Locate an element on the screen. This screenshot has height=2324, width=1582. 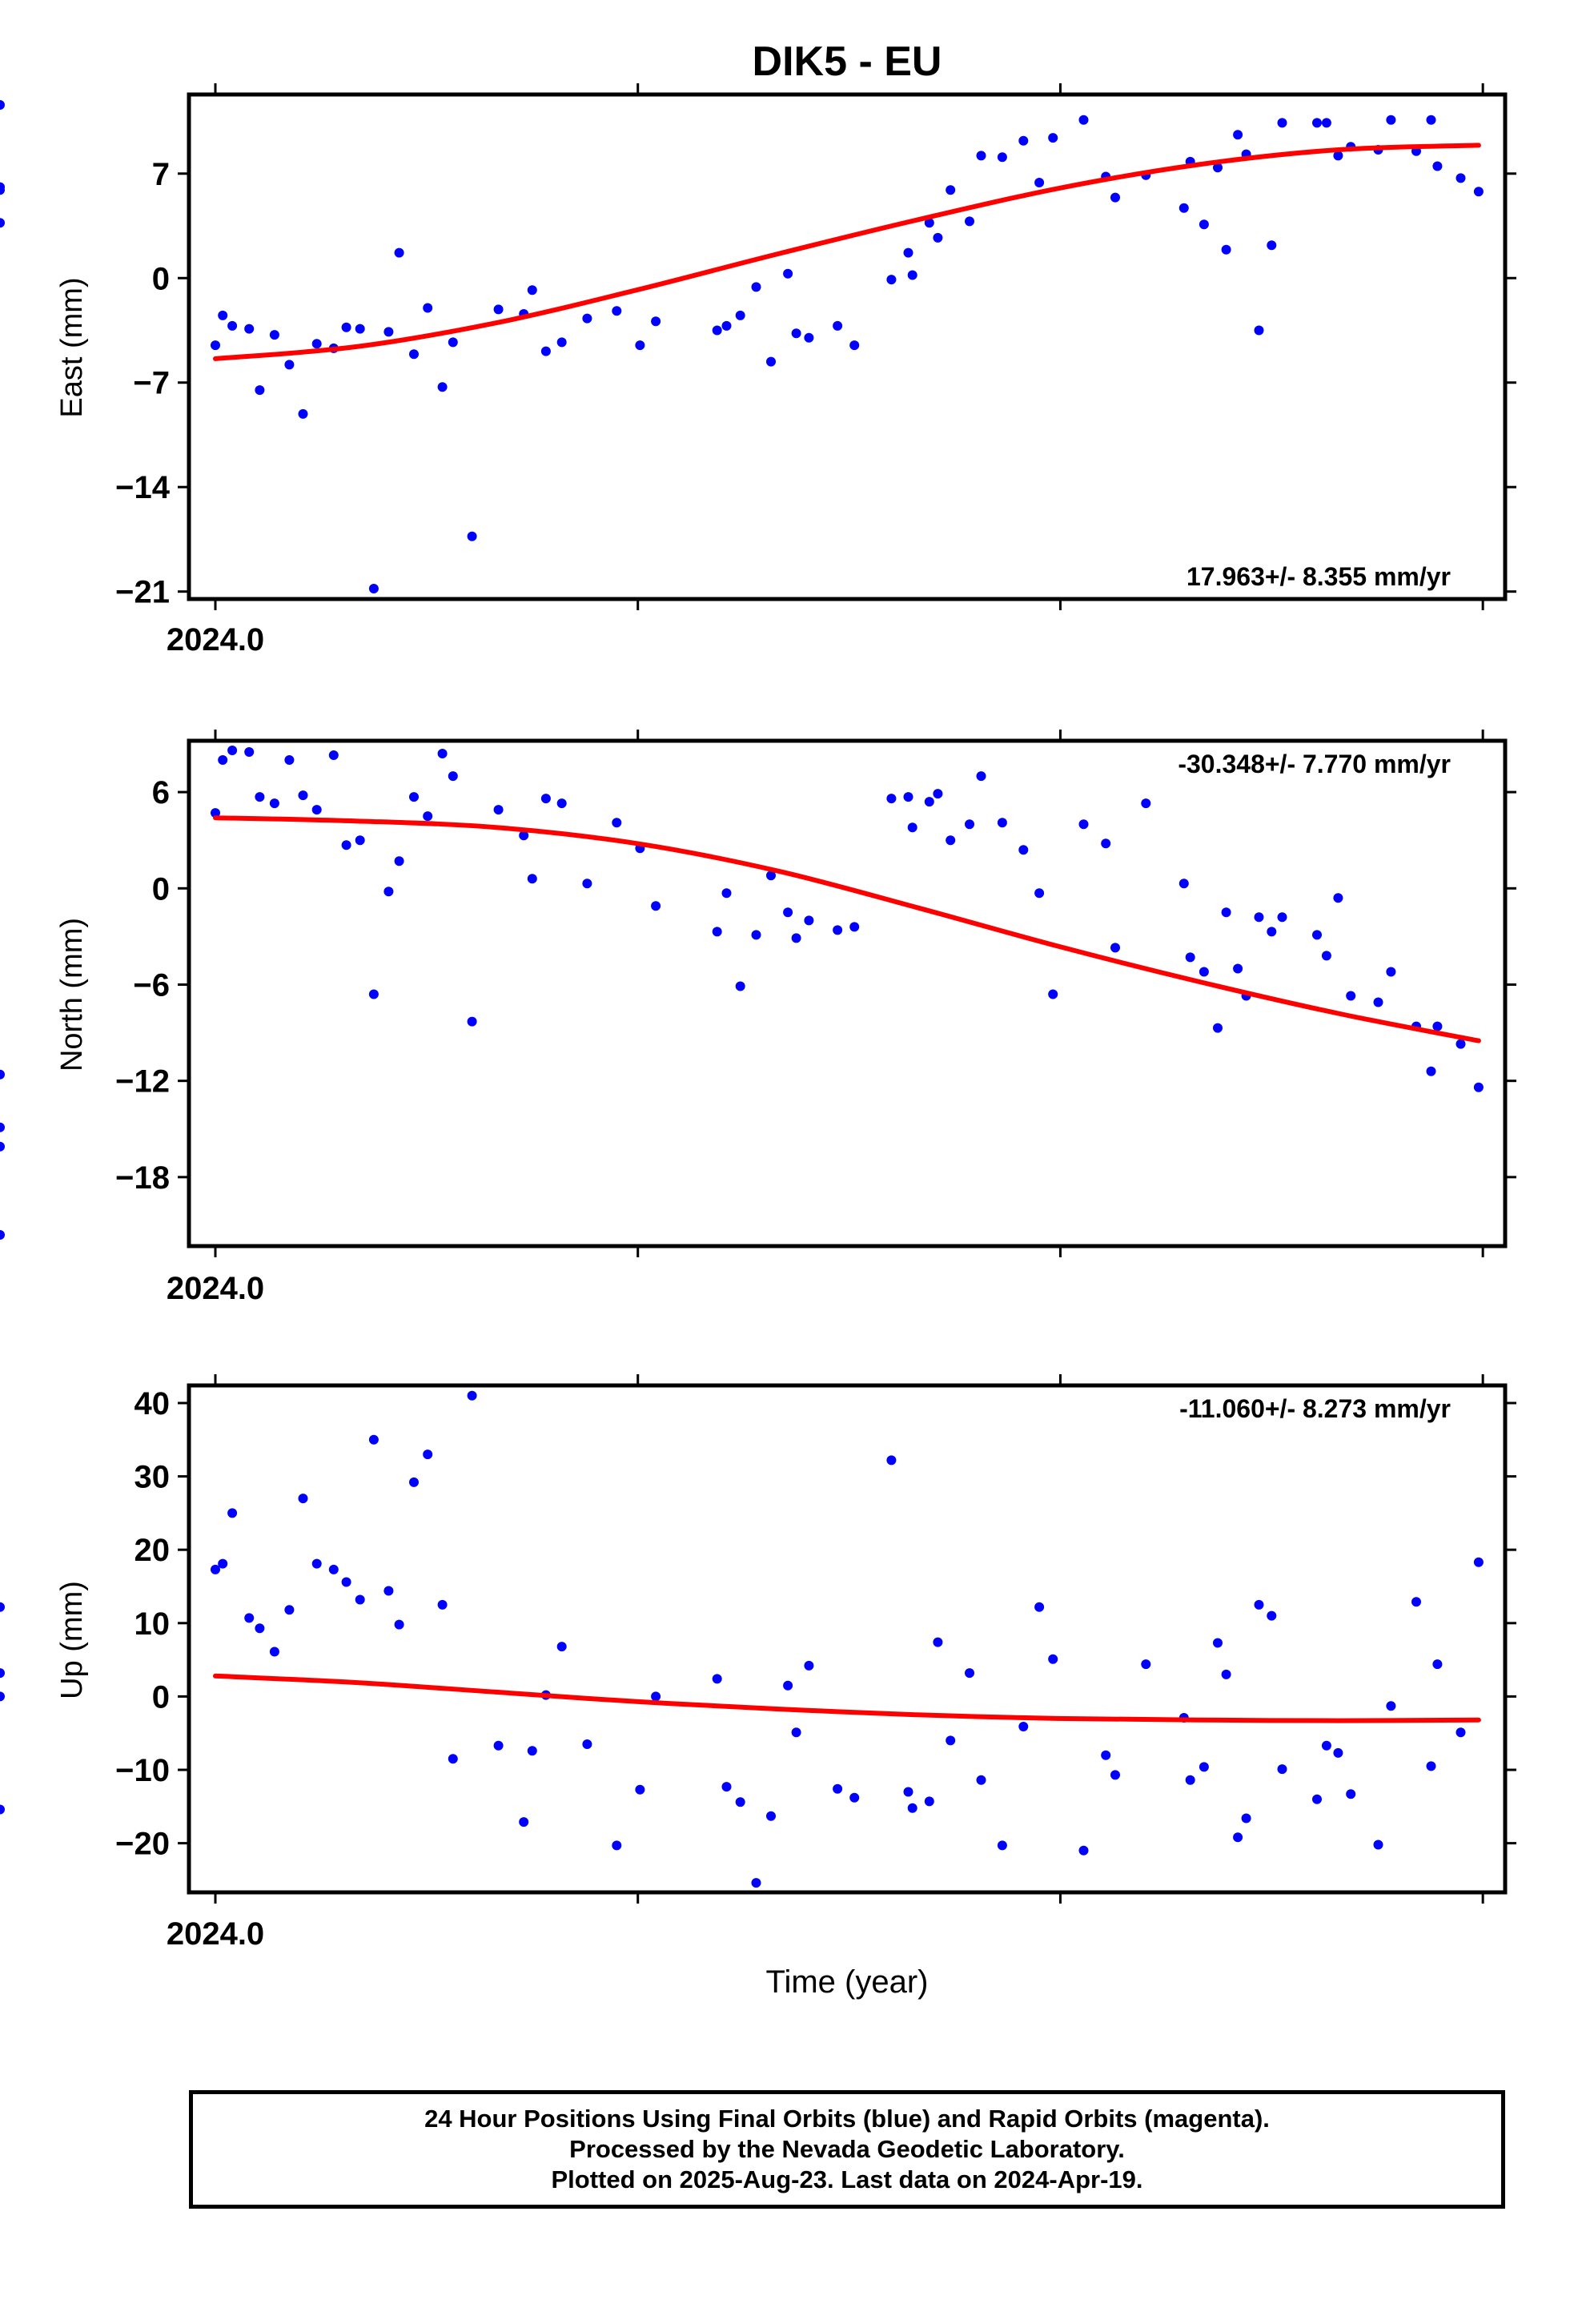
up-ytick-label: 10 is located at coordinates (153, 1624).